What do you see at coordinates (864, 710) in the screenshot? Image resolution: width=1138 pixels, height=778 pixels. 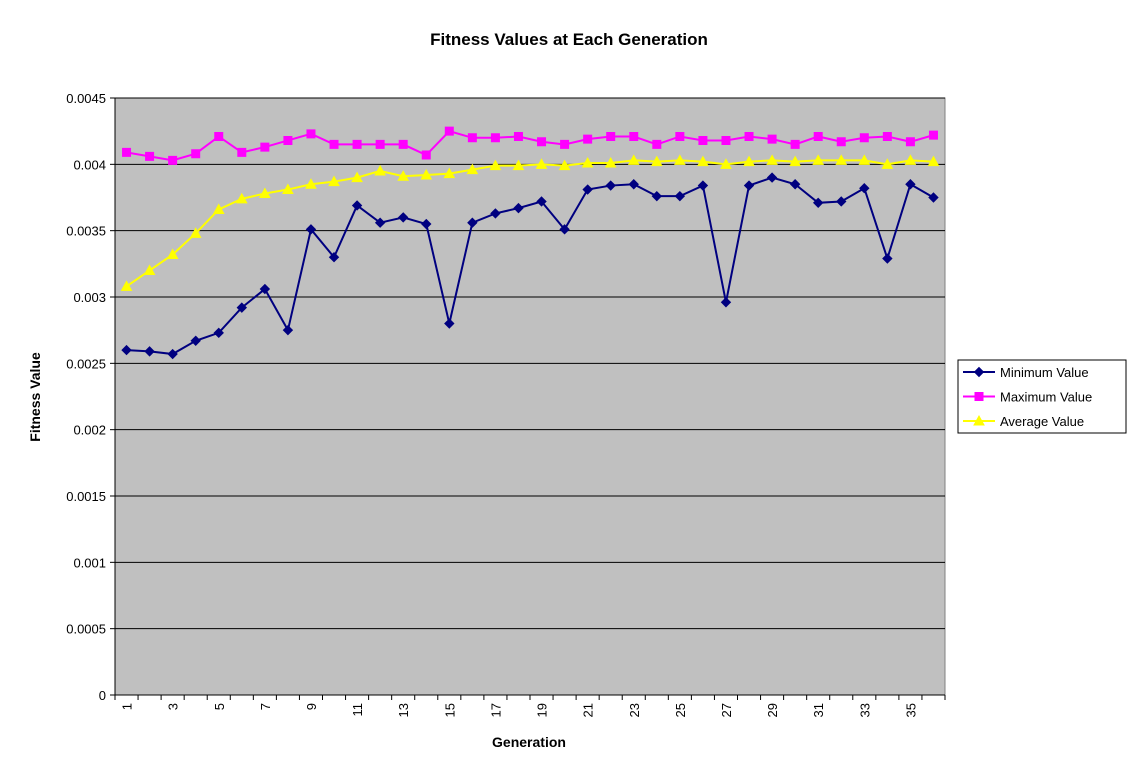 I see `x-tick-label: 33` at bounding box center [864, 710].